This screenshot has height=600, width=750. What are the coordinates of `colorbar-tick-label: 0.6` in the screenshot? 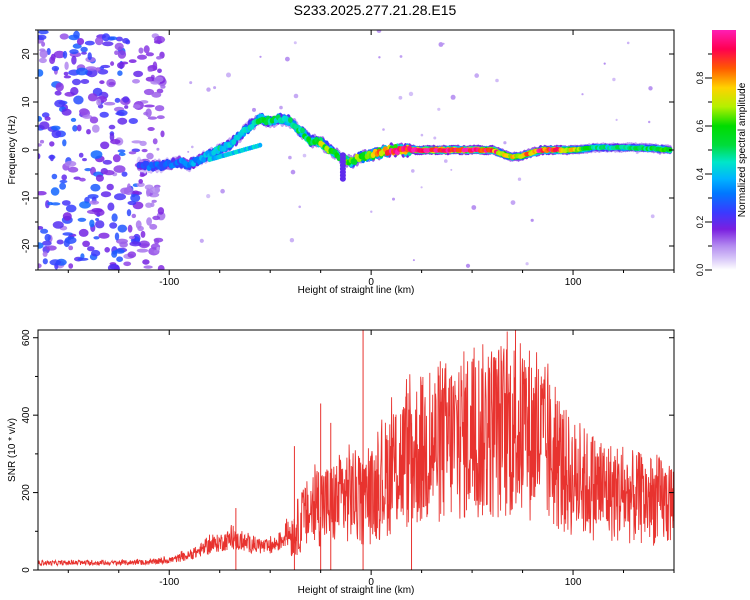 It's located at (700, 126).